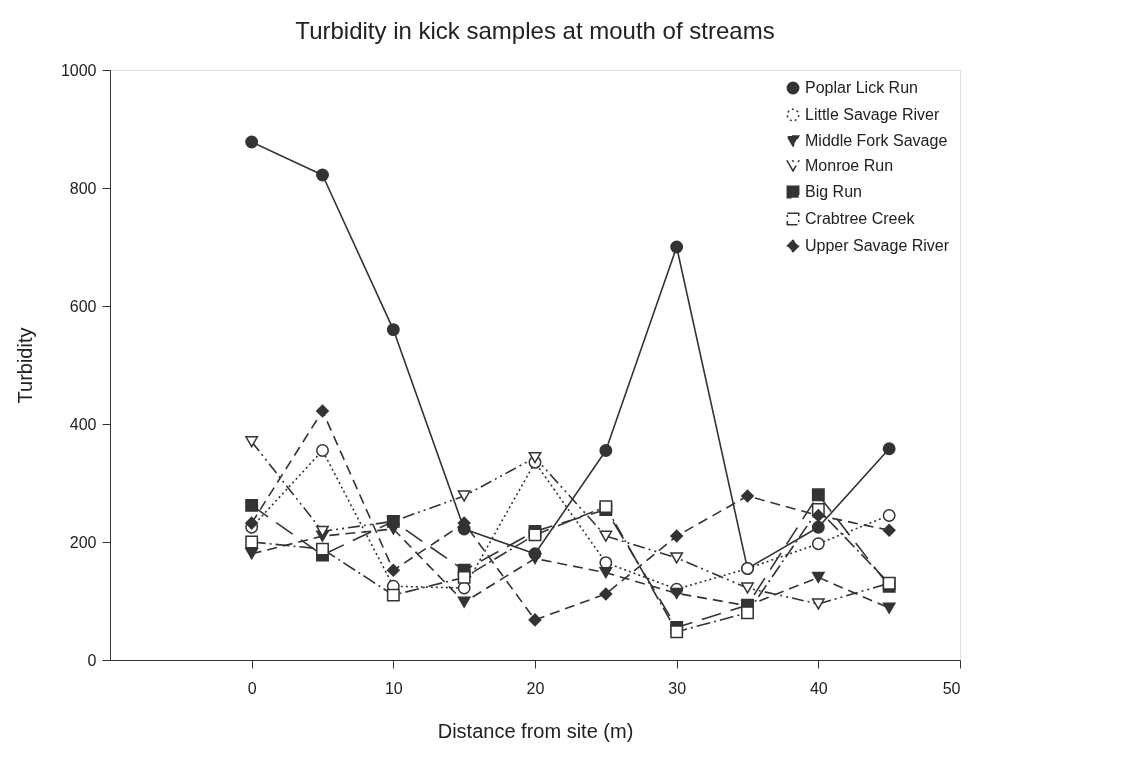 This screenshot has height=778, width=1137. What do you see at coordinates (78, 70) in the screenshot?
I see `y-tick-label: 1000` at bounding box center [78, 70].